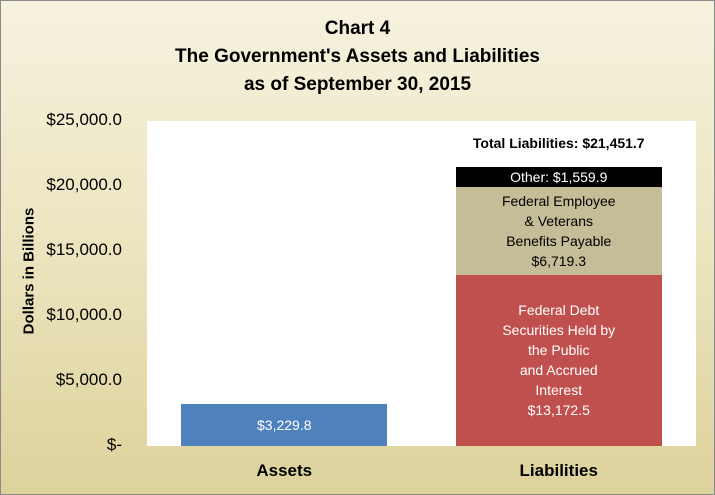  Describe the element at coordinates (558, 470) in the screenshot. I see `x-category-label: Liabilities` at that location.